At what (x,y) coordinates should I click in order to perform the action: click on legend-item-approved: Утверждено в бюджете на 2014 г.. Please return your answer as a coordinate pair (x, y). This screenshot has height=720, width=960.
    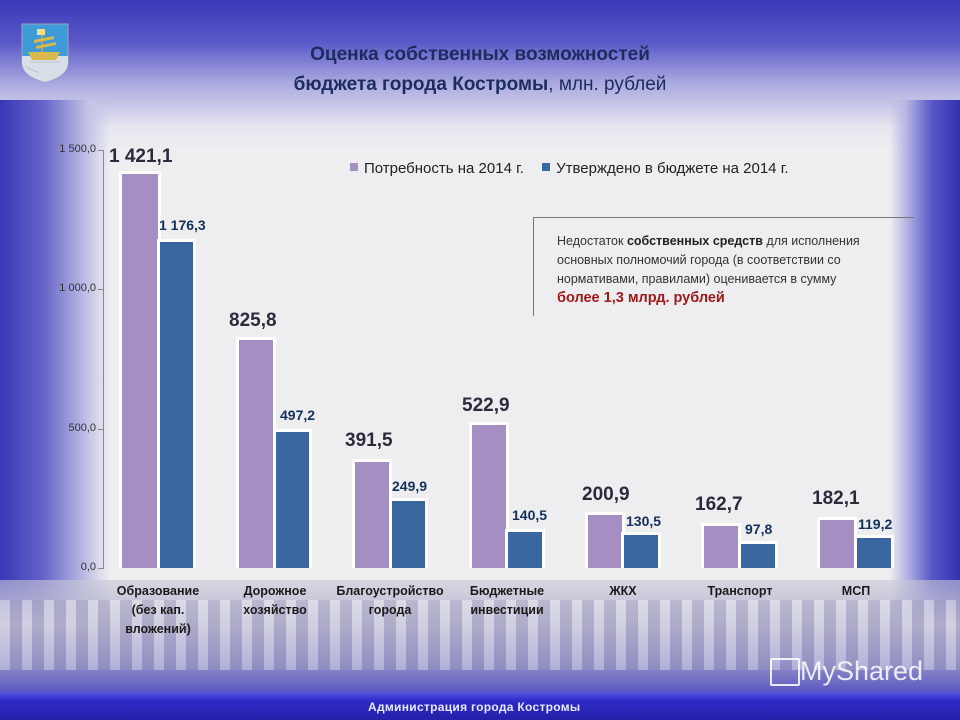
    Looking at the image, I should click on (665, 168).